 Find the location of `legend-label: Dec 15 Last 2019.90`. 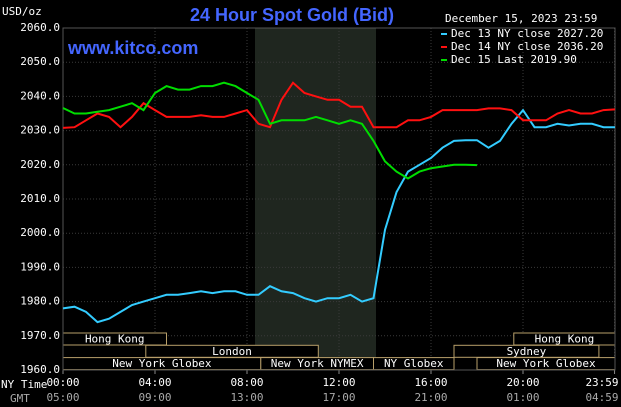

legend-label: Dec 15 Last 2019.90 is located at coordinates (514, 59).